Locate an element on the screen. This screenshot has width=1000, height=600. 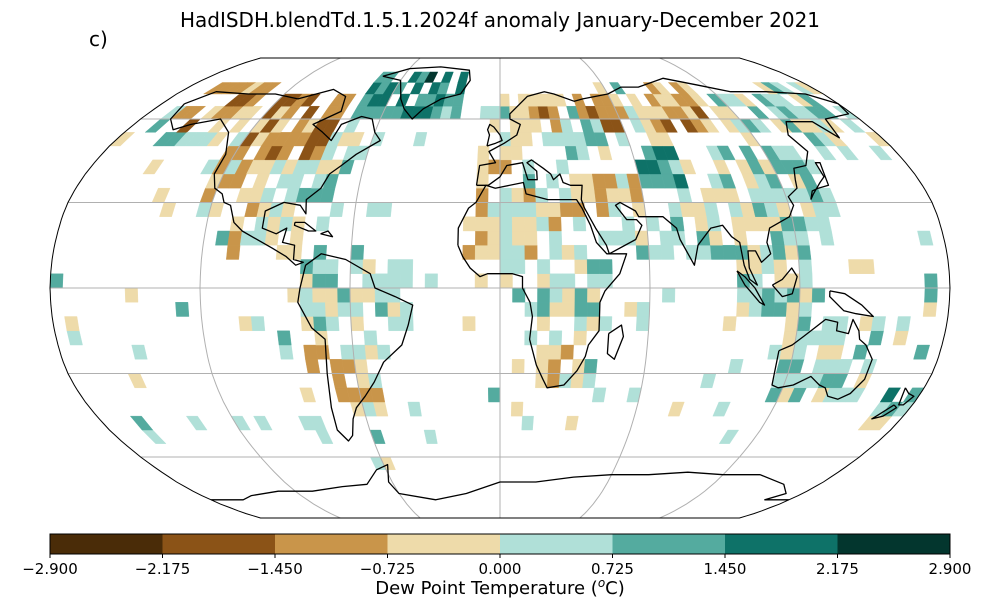
colorbar-tick-label: 1.450 is located at coordinates (725, 569).